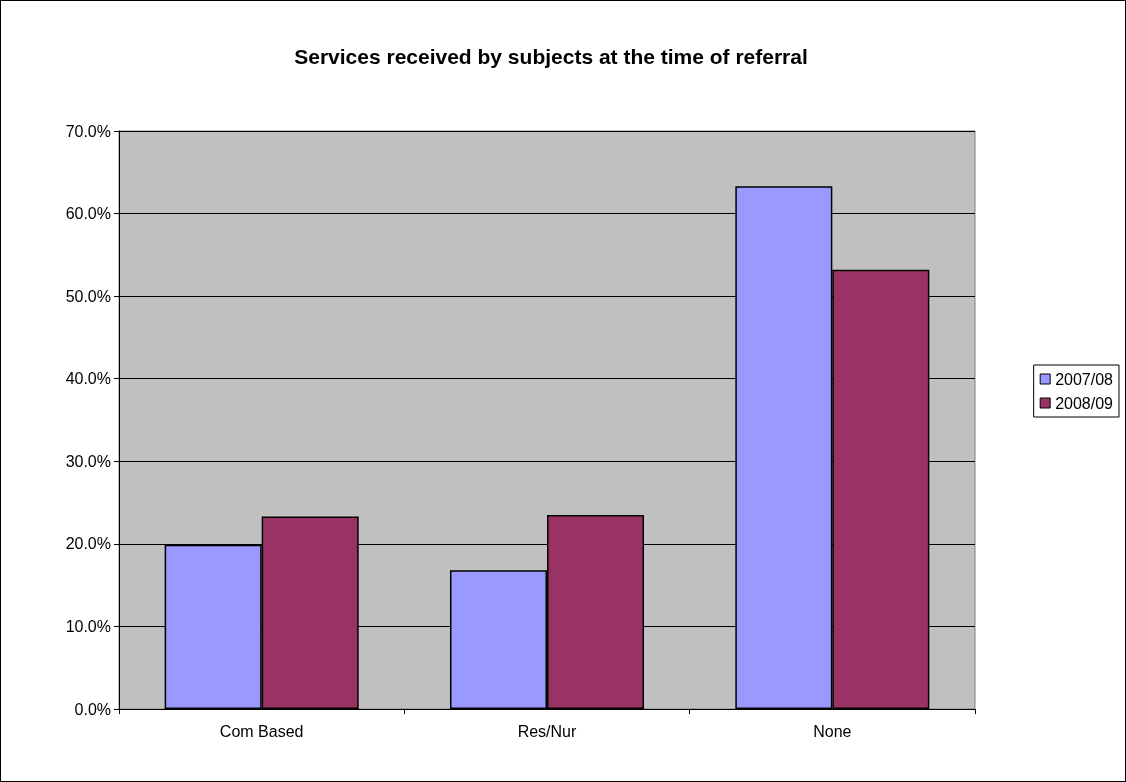  What do you see at coordinates (88, 626) in the screenshot?
I see `y-tick-label: 10.0%` at bounding box center [88, 626].